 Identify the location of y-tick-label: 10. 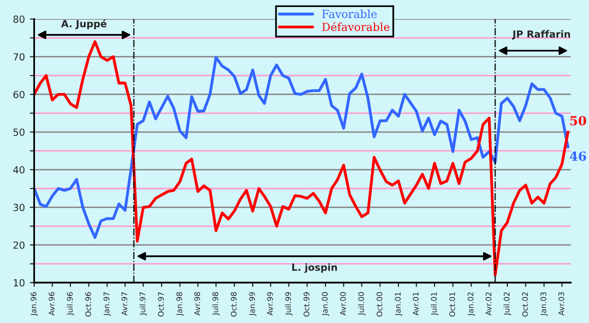
(19, 282).